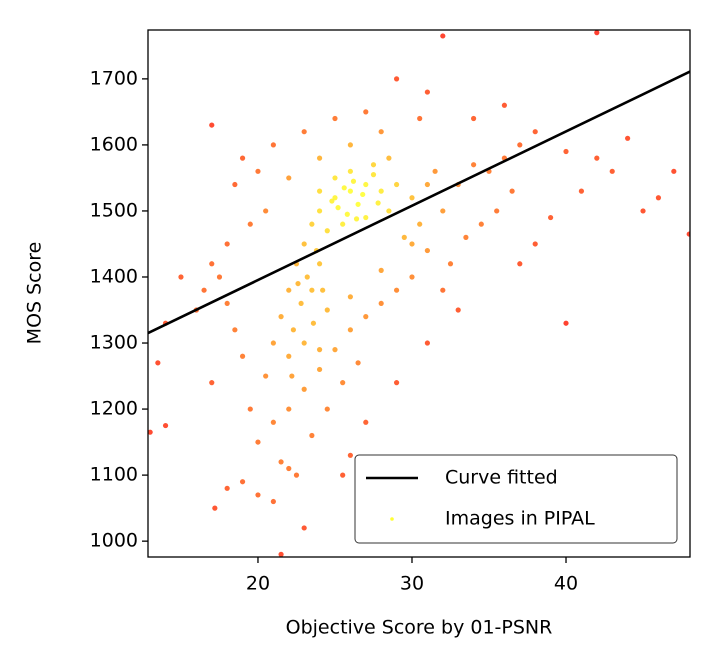 This screenshot has width=721, height=663. Describe the element at coordinates (520, 519) in the screenshot. I see `legend-label: Images in PIPAL` at that location.